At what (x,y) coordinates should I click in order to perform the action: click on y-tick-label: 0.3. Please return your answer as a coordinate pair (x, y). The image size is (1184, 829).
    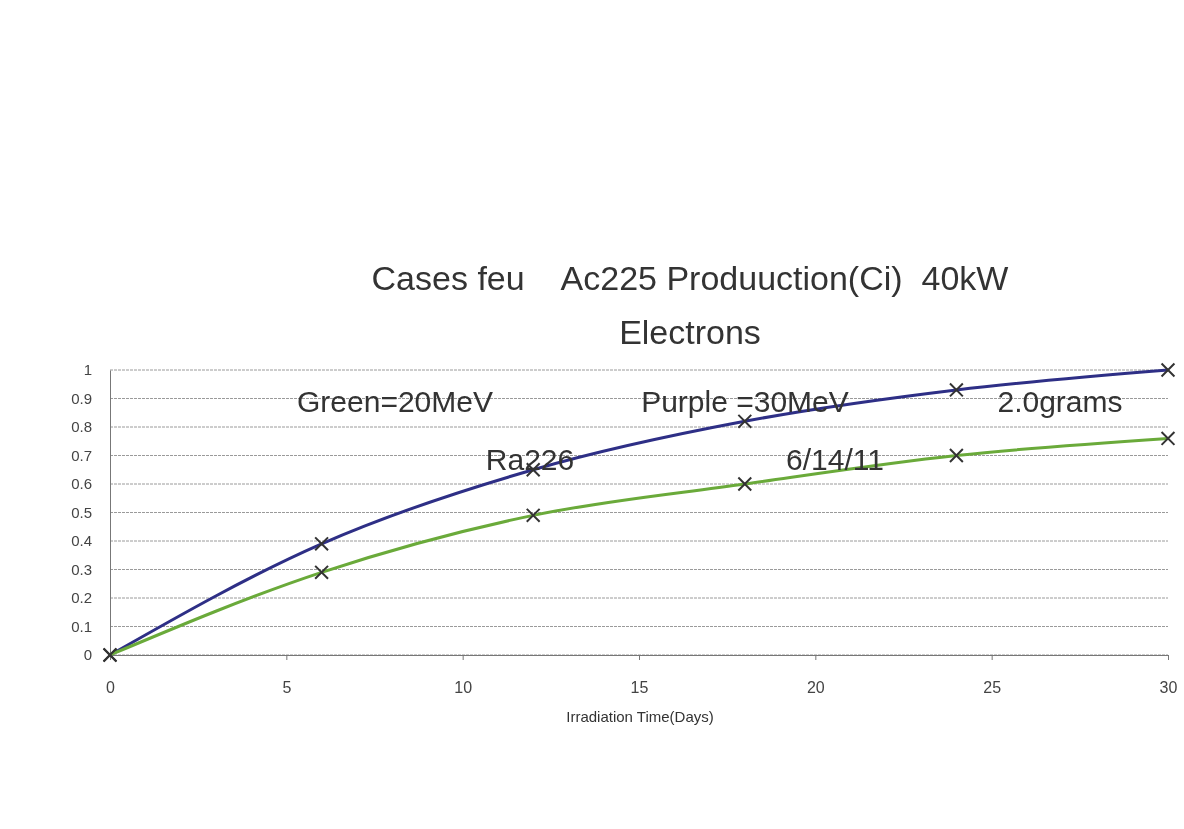
    Looking at the image, I should click on (81, 569).